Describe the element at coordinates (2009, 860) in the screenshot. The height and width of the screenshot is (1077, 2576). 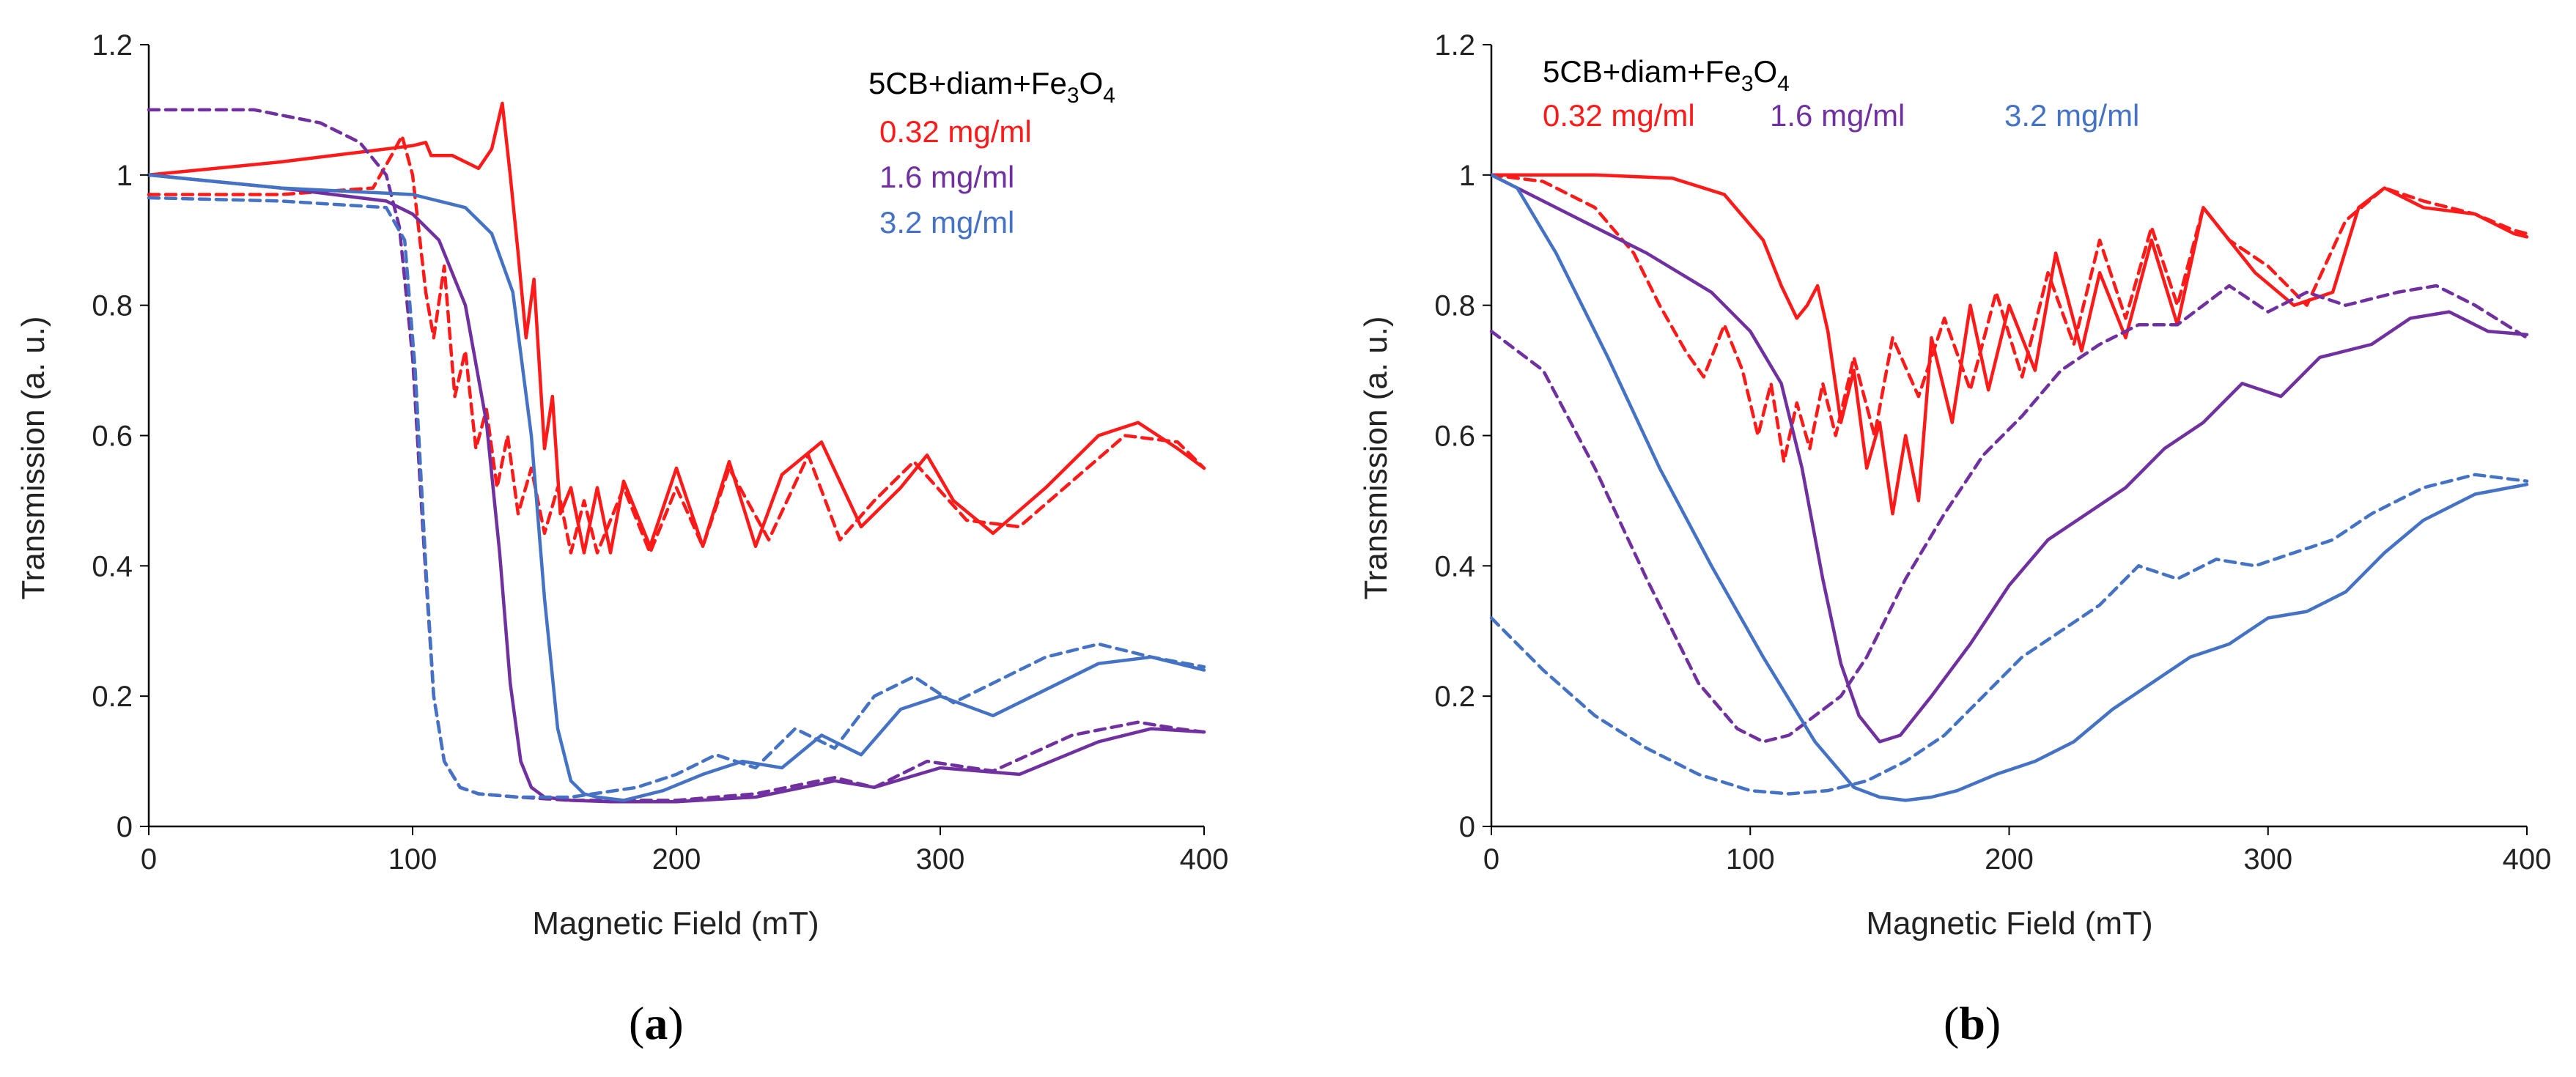
I see `x-tick-label-b-2: 200` at that location.